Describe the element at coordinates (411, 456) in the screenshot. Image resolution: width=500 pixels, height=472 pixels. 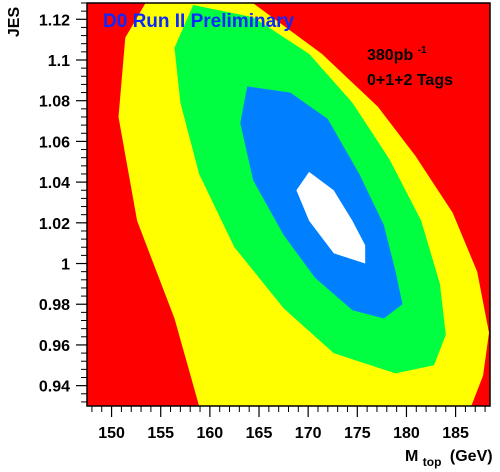
I see `x-axis-title-main: M` at that location.